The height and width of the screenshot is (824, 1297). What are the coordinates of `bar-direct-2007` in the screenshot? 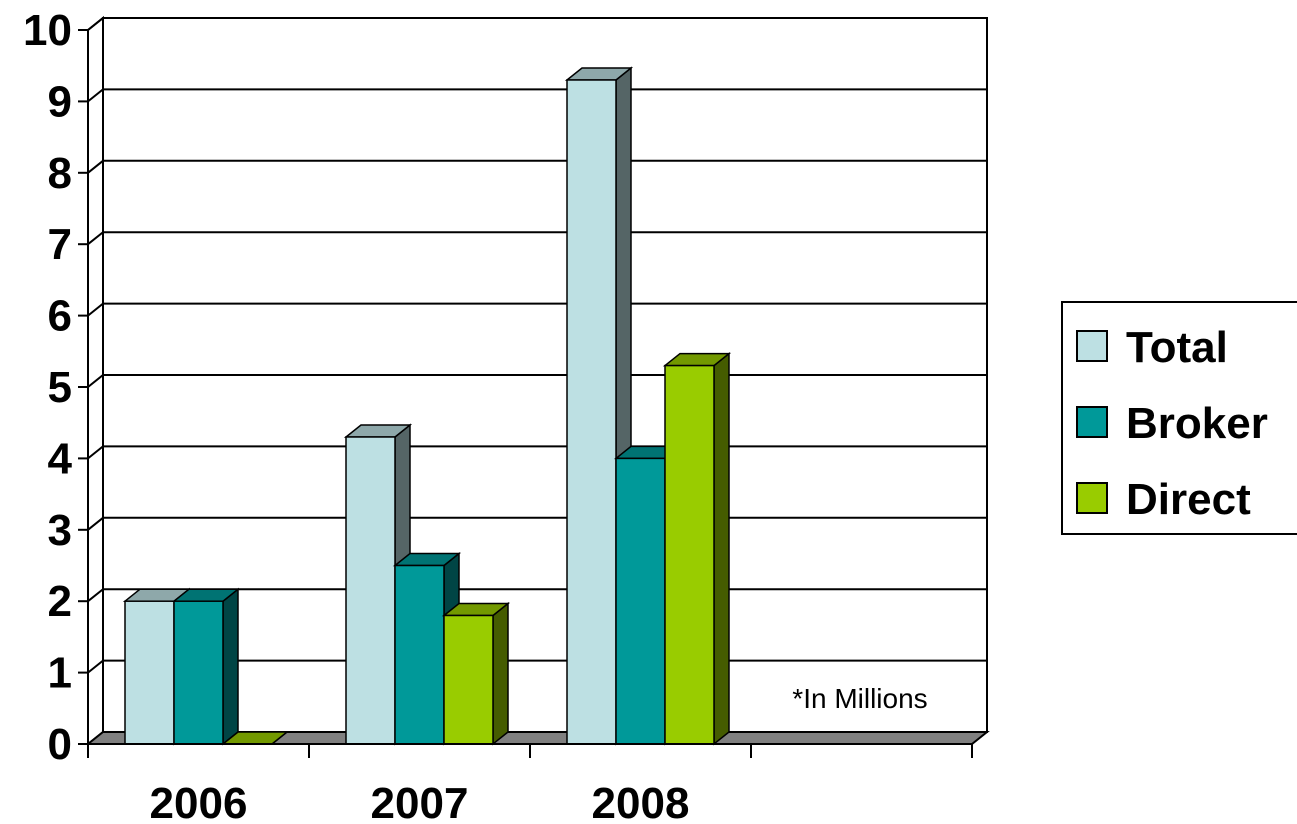 It's located at (476, 673).